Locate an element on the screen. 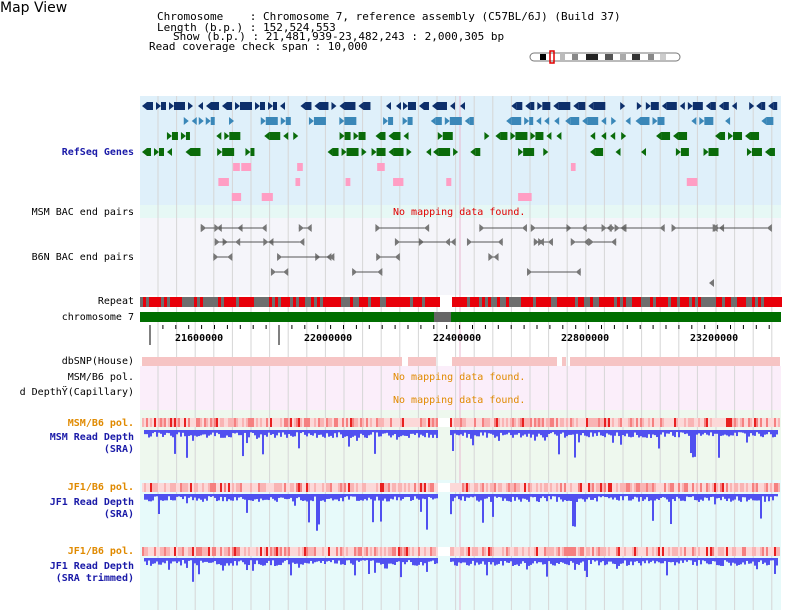 The width and height of the screenshot is (800, 610). track-label-chromosome: chromosome 7 is located at coordinates (97, 317).